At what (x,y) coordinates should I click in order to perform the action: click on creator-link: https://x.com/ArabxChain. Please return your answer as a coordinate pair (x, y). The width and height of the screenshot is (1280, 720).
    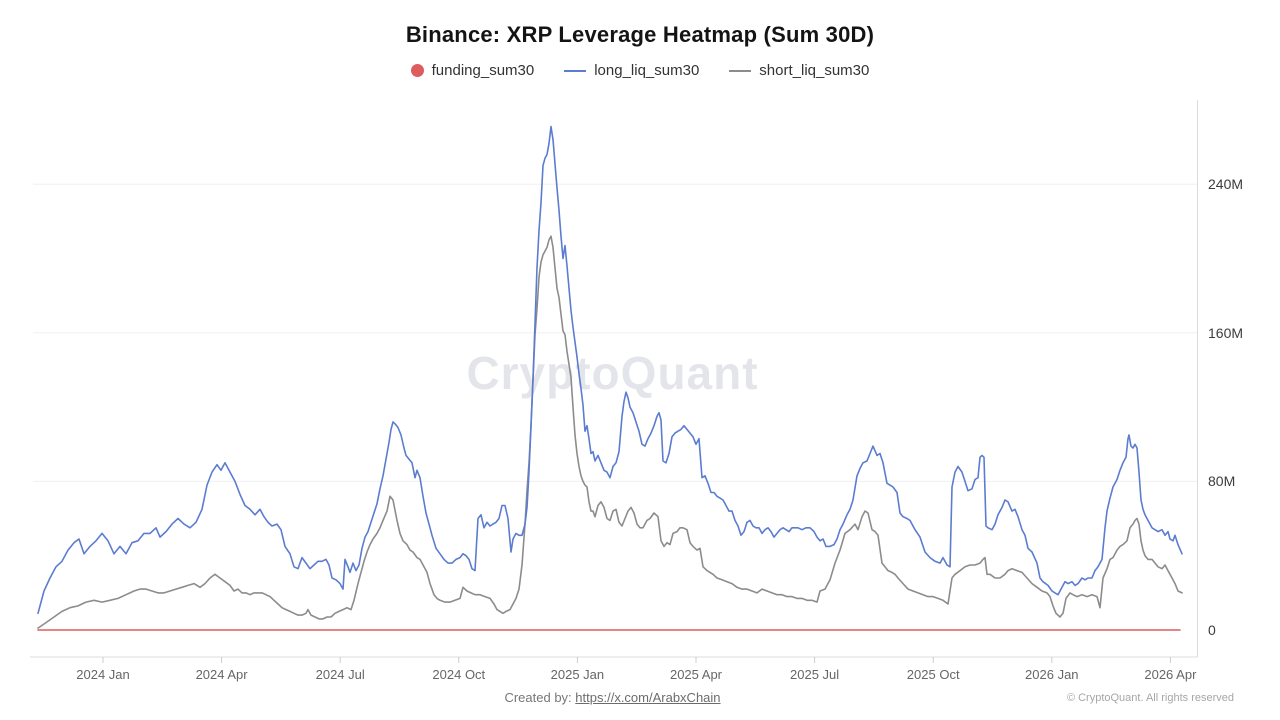
    Looking at the image, I should click on (648, 697).